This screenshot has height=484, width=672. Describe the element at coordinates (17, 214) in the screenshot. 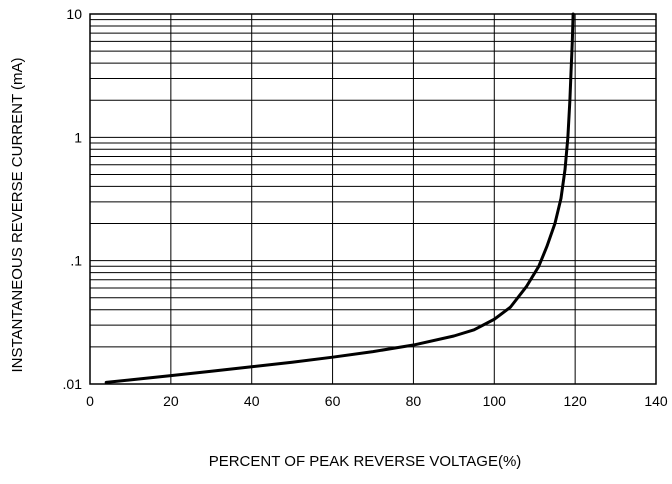

I see `y-axis-title: INSTANTANEOUS REVERSE CURRENT (mA)` at that location.